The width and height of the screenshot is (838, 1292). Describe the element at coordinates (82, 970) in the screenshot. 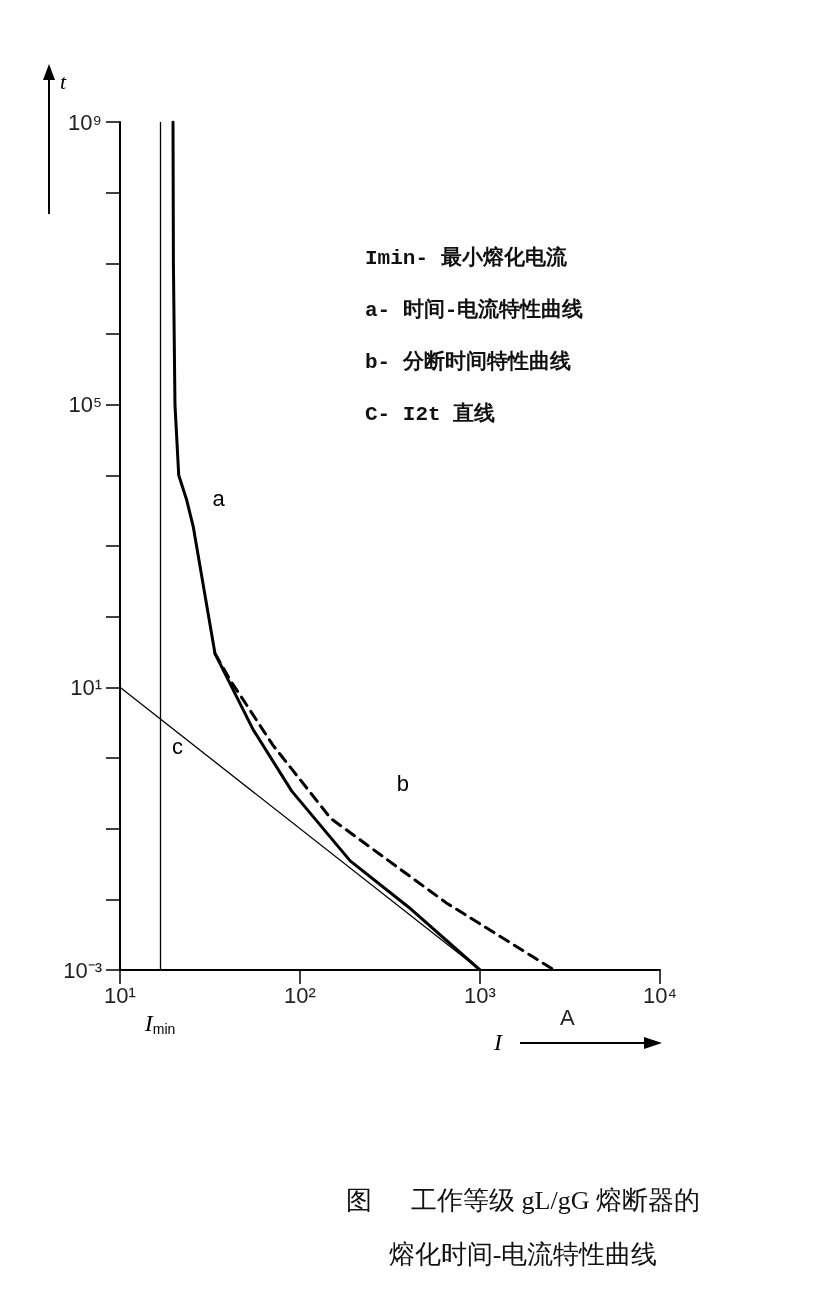

I see `y-tick-label: 10⁻³` at that location.